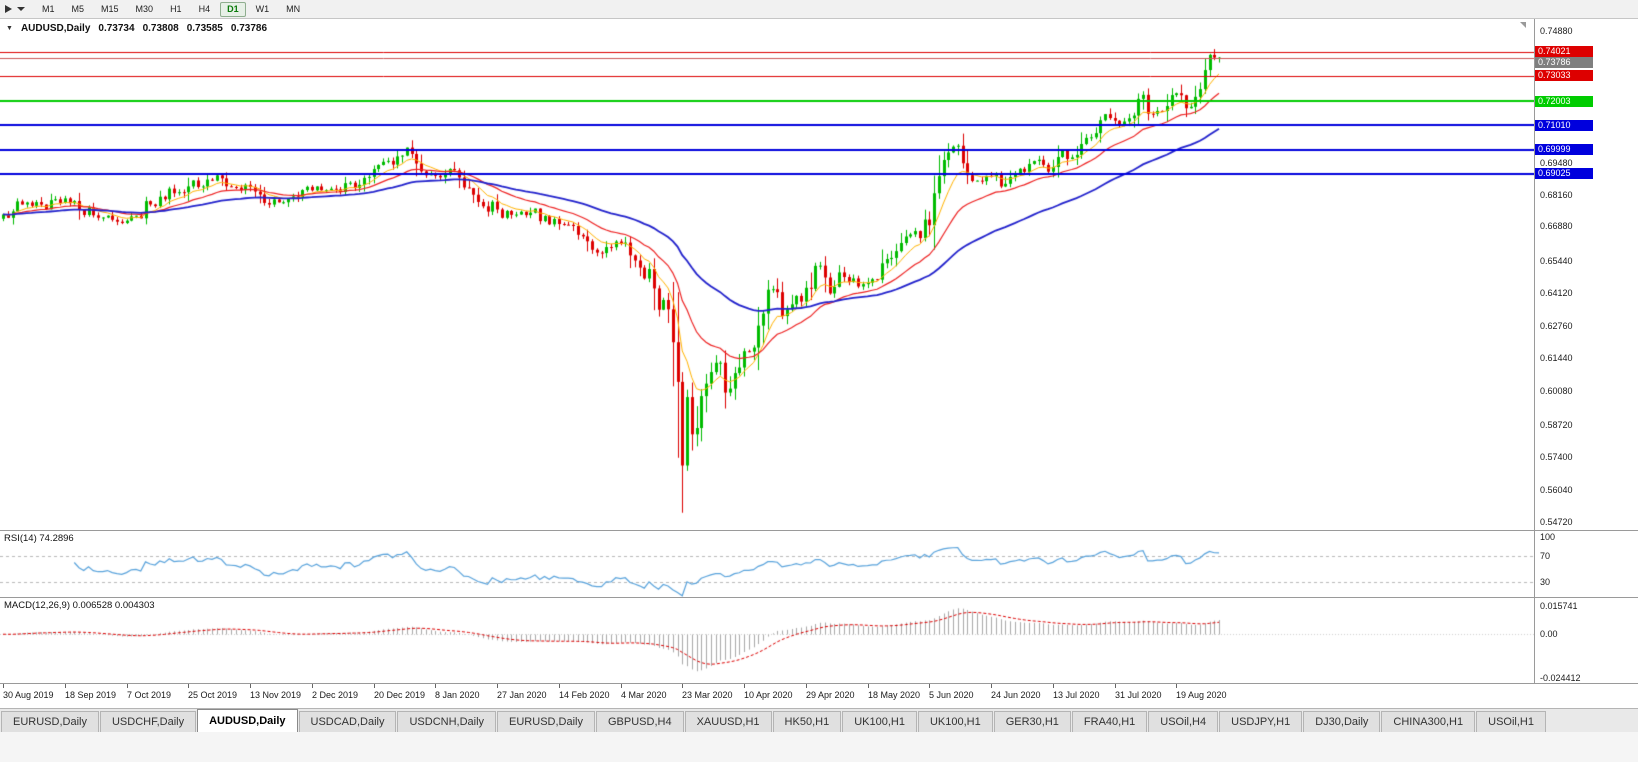  Describe the element at coordinates (1032, 721) in the screenshot. I see `chart-tab-ger30-h1: GER30,H1` at that location.